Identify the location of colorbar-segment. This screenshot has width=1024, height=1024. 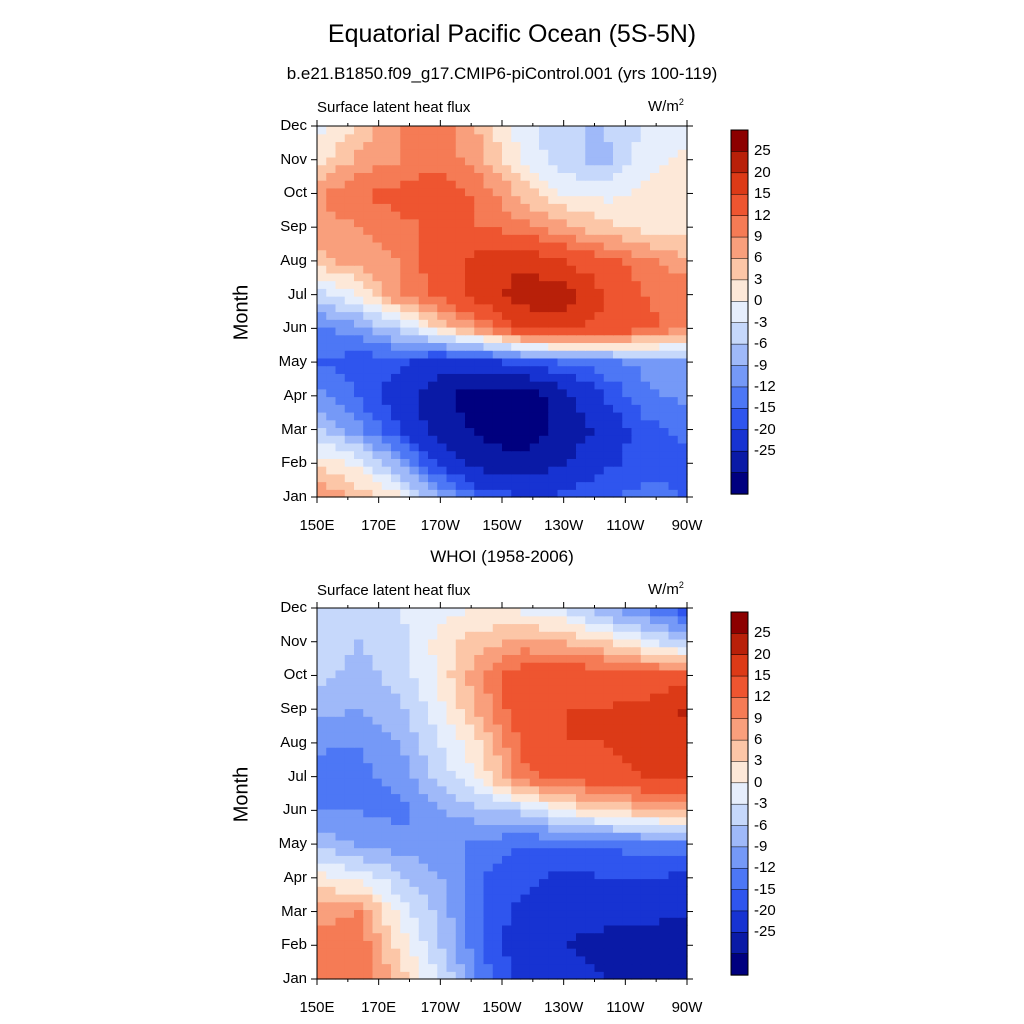
(739, 440).